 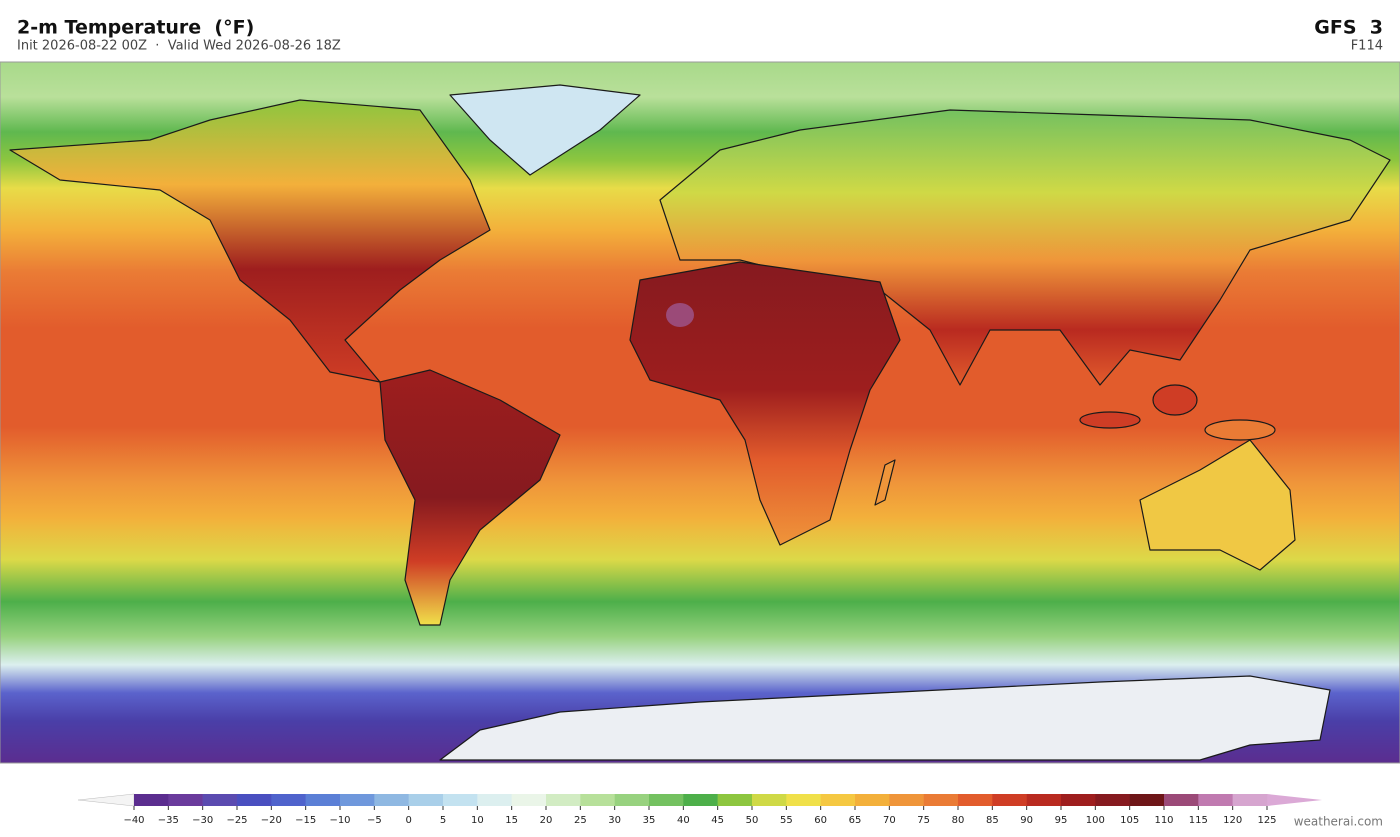 I want to click on colorbar-tick-label: 55, so click(x=786, y=820).